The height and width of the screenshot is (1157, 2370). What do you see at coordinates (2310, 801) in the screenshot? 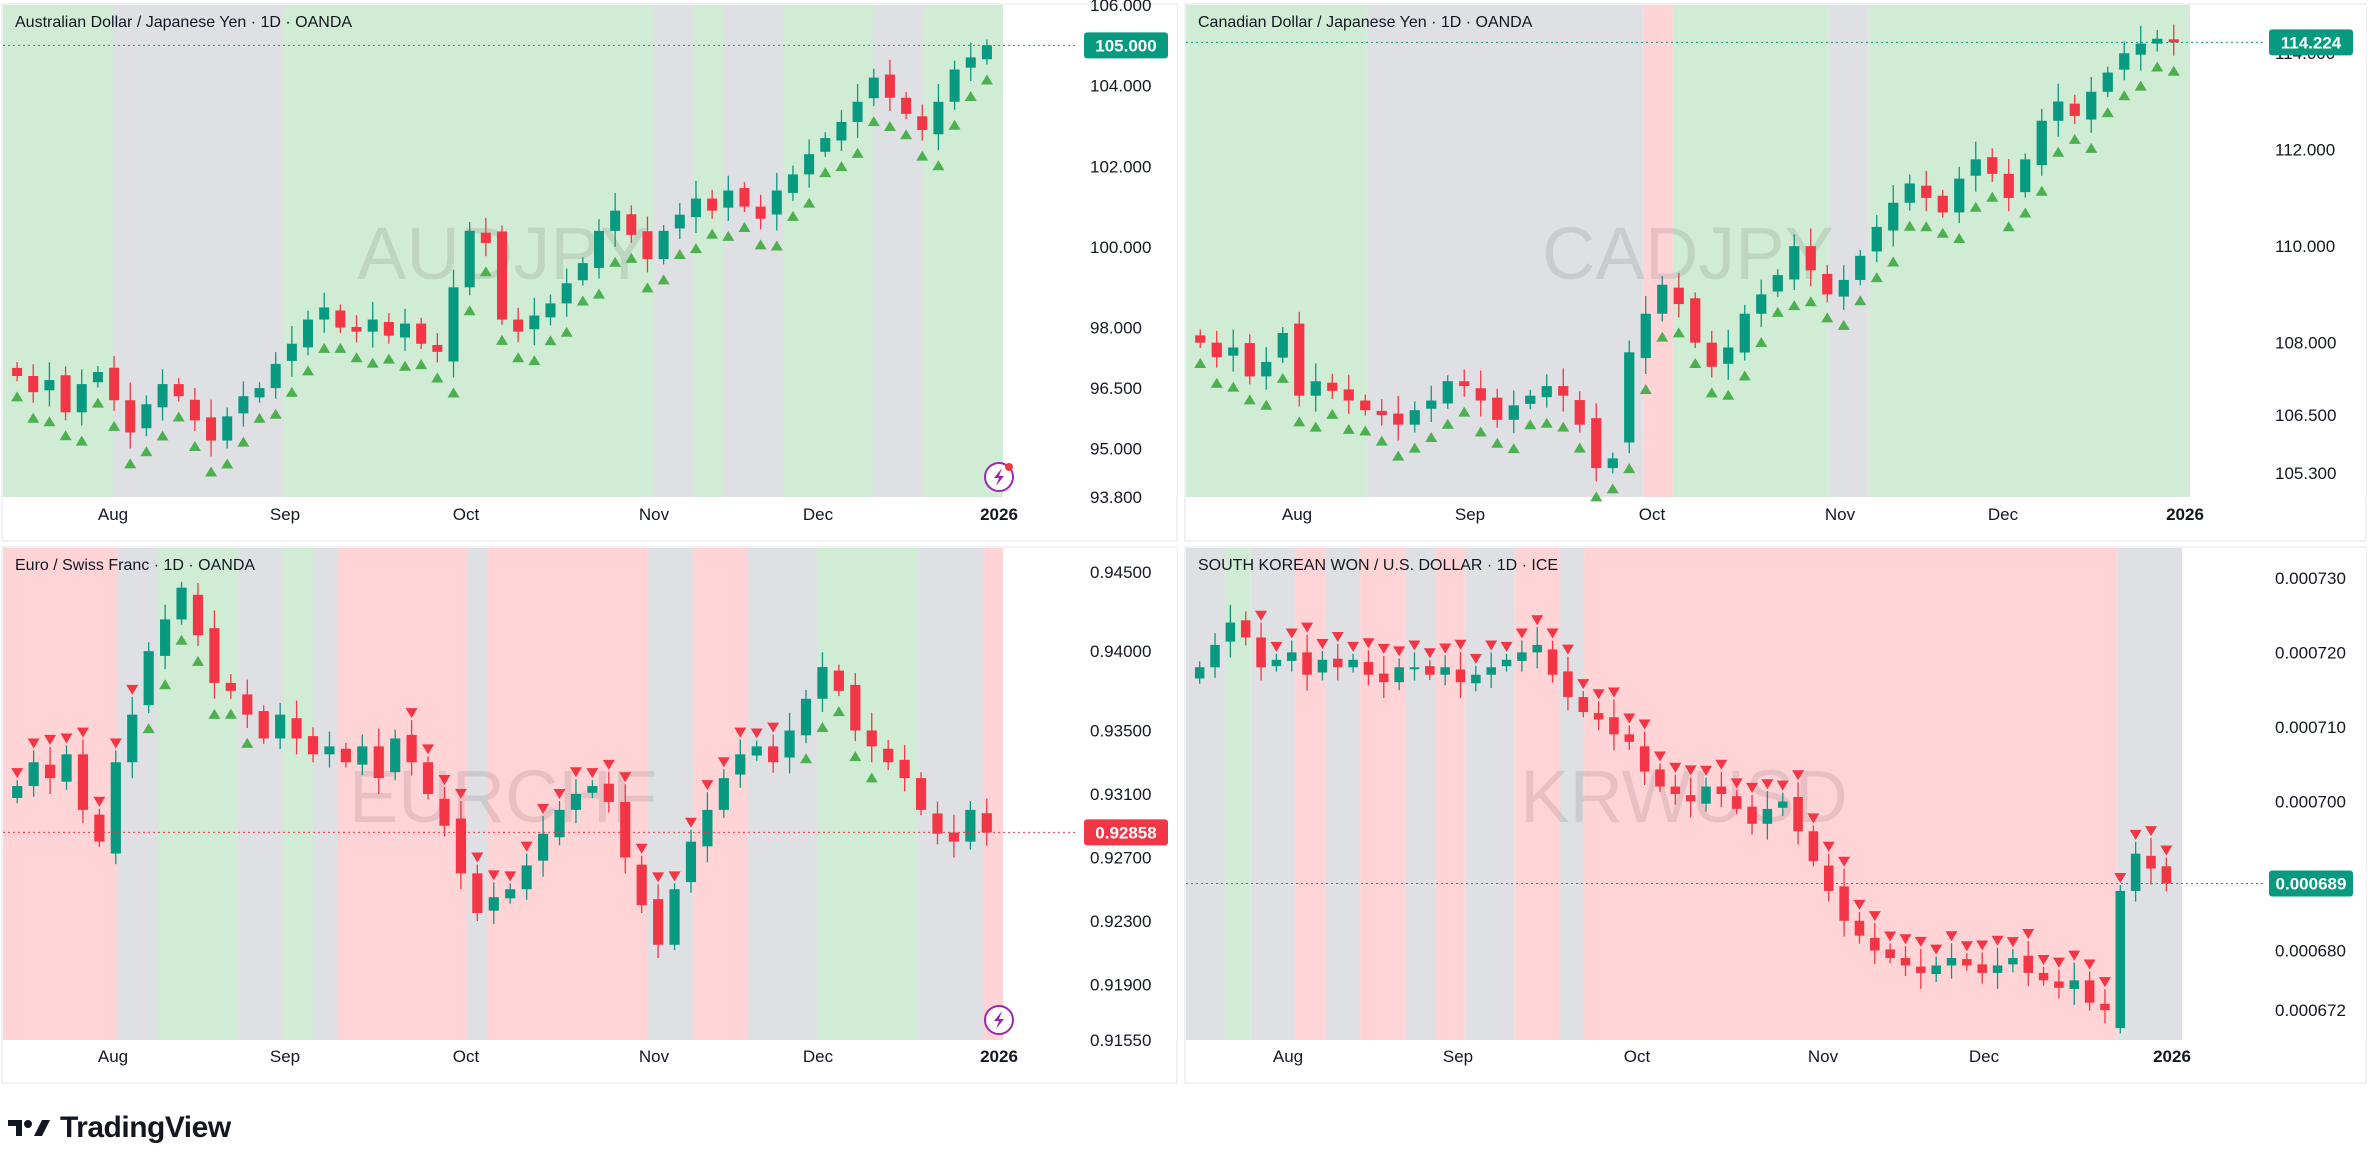
I see `price-tick-label: 0.000700` at bounding box center [2310, 801].